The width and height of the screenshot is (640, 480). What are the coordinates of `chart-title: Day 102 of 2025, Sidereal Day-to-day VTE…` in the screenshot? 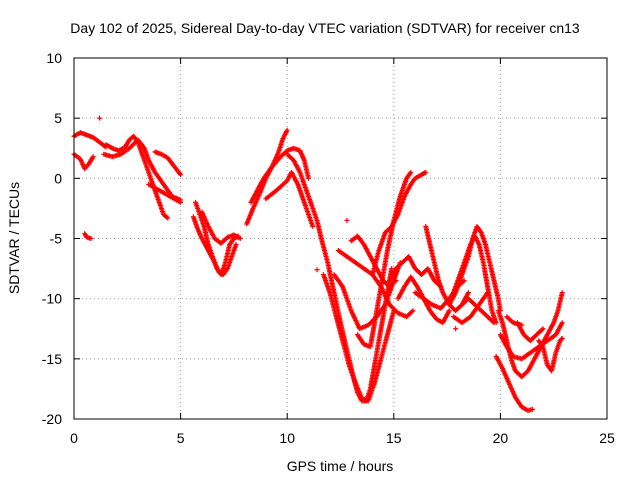 It's located at (325, 28).